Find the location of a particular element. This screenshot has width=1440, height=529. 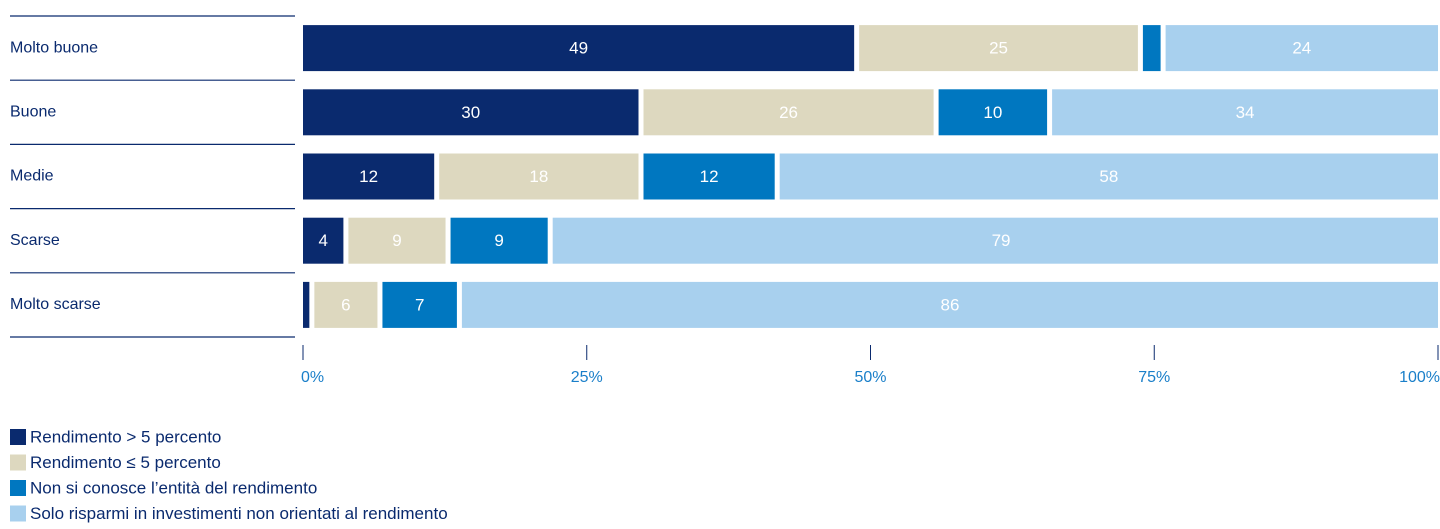

row-label: Medie is located at coordinates (32, 176).